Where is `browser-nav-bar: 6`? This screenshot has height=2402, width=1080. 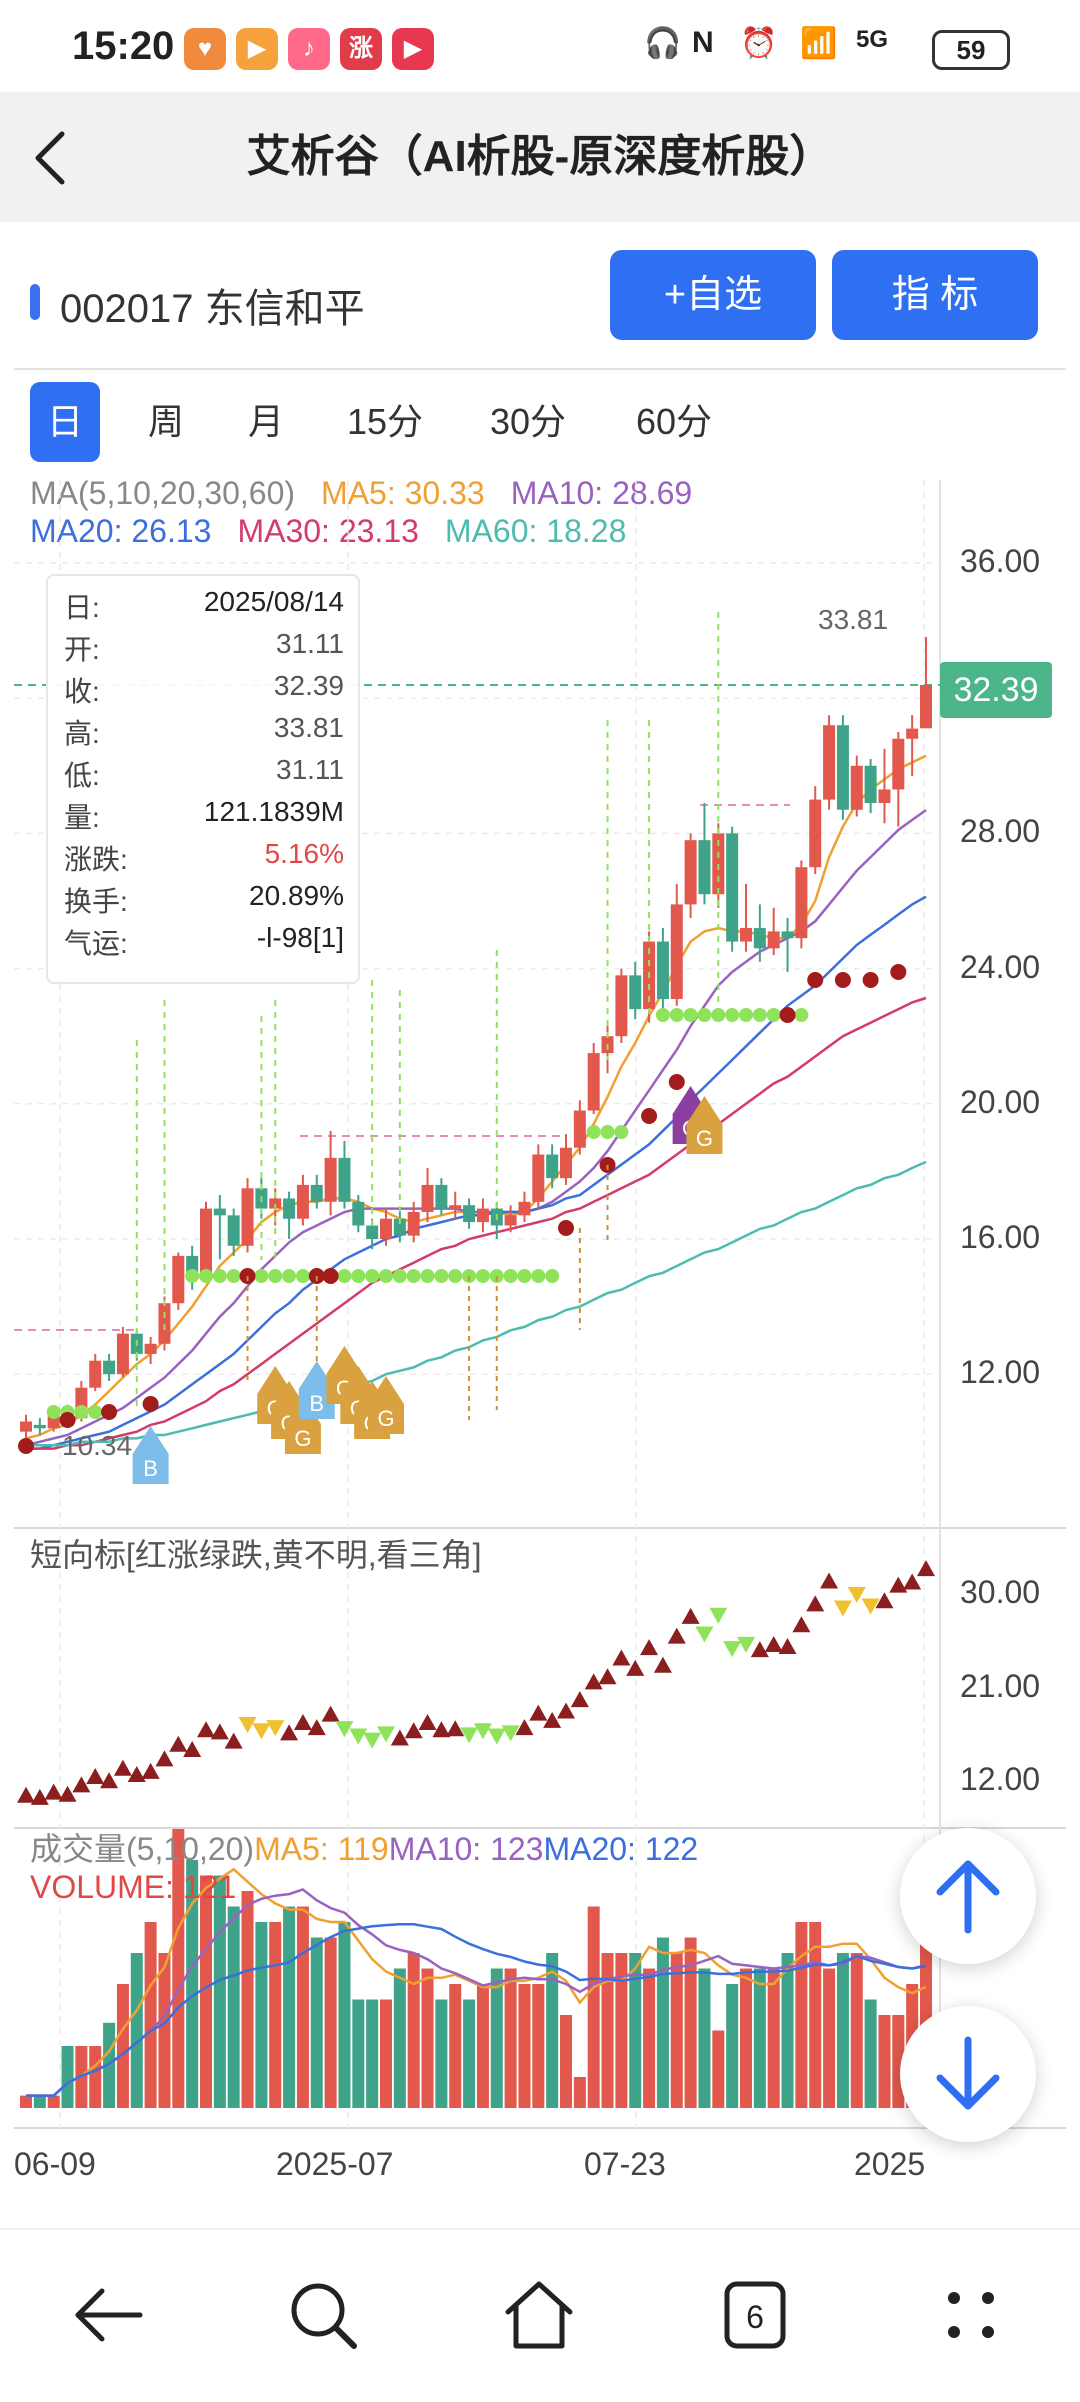
browser-nav-bar: 6 is located at coordinates (540, 2315).